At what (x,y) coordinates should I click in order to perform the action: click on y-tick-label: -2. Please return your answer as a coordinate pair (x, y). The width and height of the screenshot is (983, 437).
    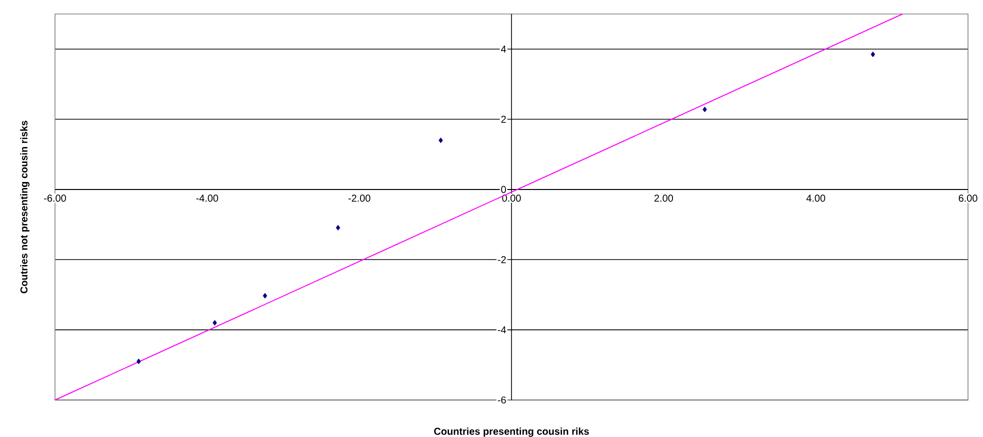
    Looking at the image, I should click on (502, 260).